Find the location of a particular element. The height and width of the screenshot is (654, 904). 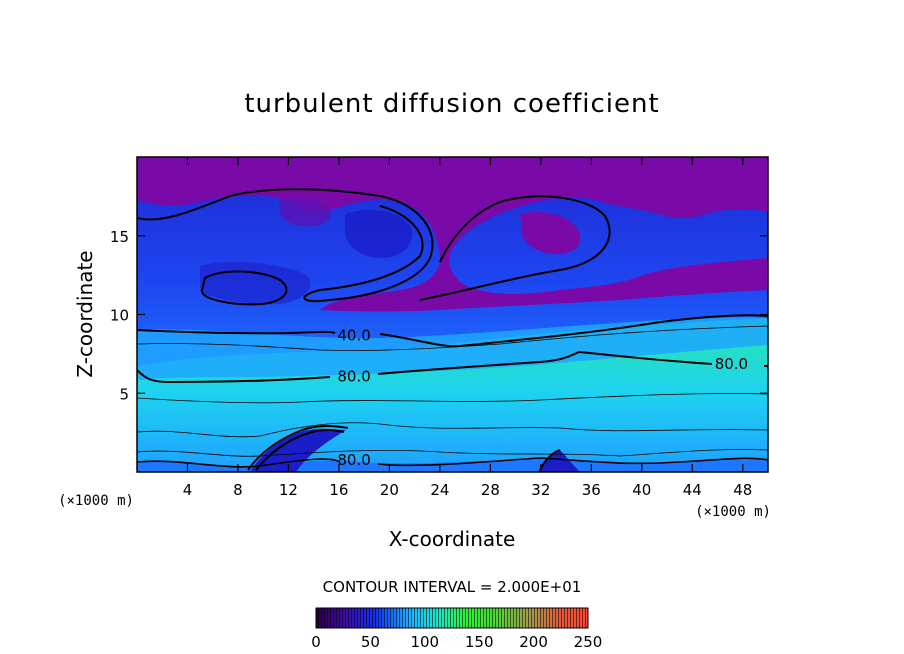

x-tick-label: 44 is located at coordinates (692, 490).